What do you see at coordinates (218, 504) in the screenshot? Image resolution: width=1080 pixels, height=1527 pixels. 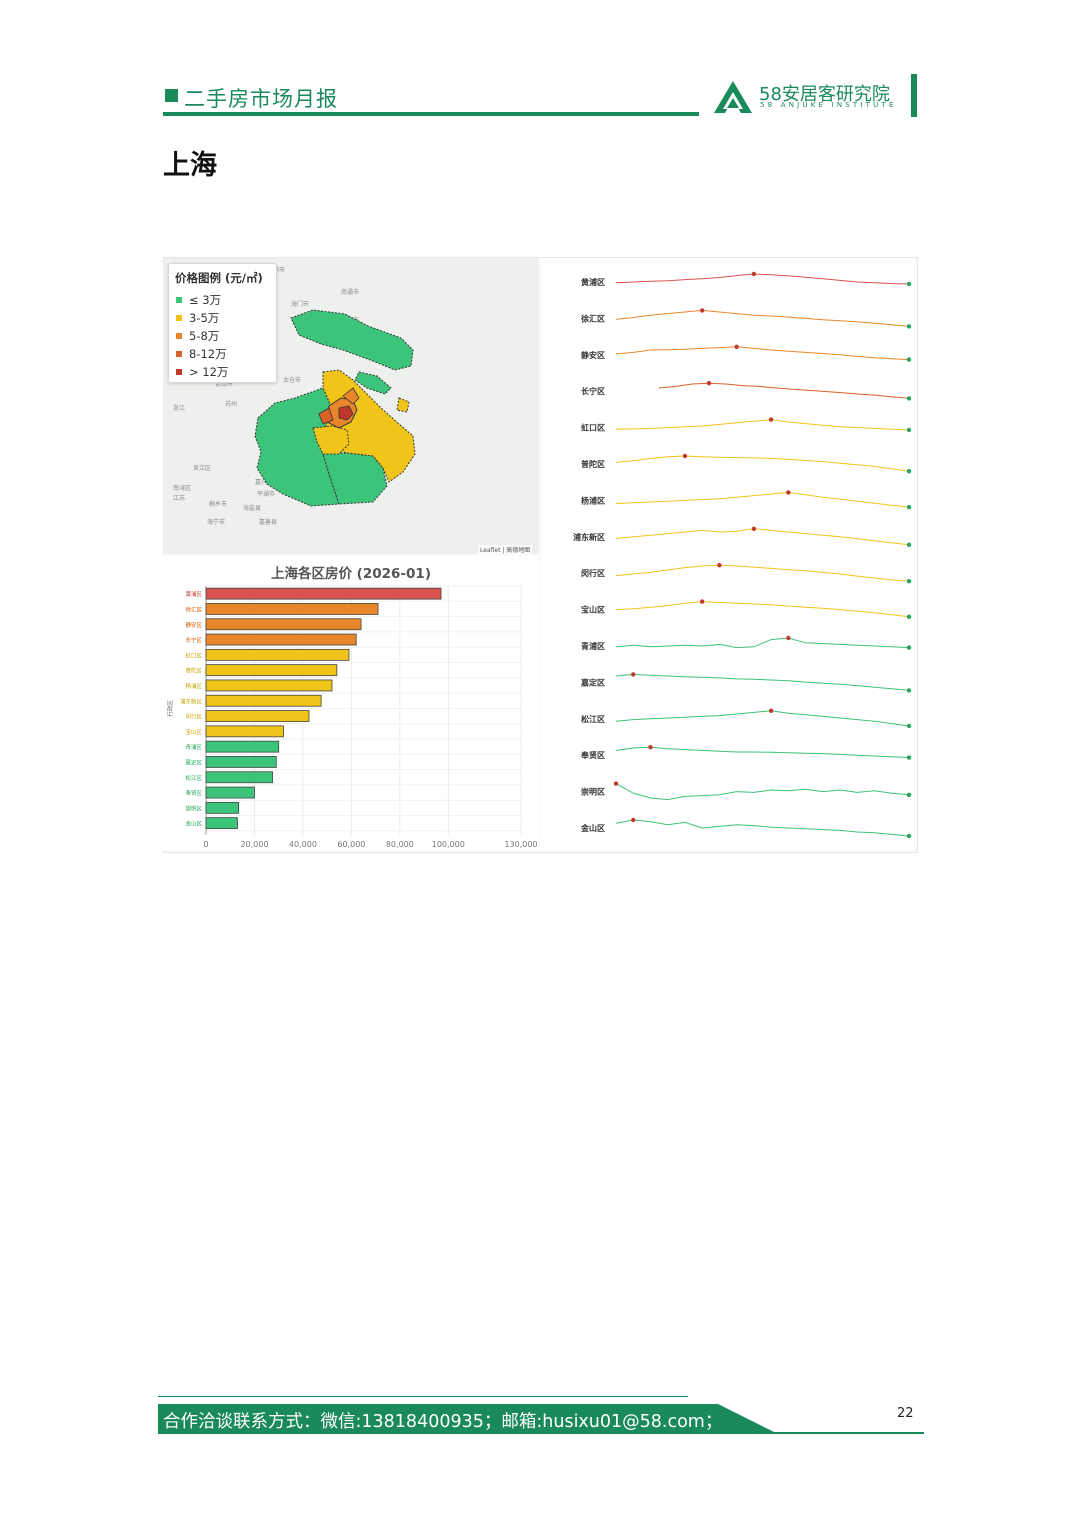 I see `map-place-label: 桐乡市` at bounding box center [218, 504].